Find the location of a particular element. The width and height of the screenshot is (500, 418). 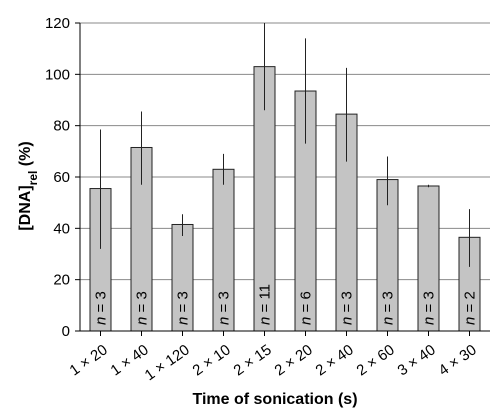

y-tick-label: 100 is located at coordinates (57, 74).